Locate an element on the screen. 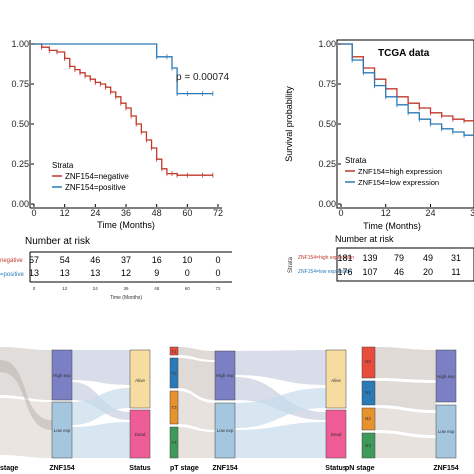  risk1-value-1-6: 0 is located at coordinates (217, 273).